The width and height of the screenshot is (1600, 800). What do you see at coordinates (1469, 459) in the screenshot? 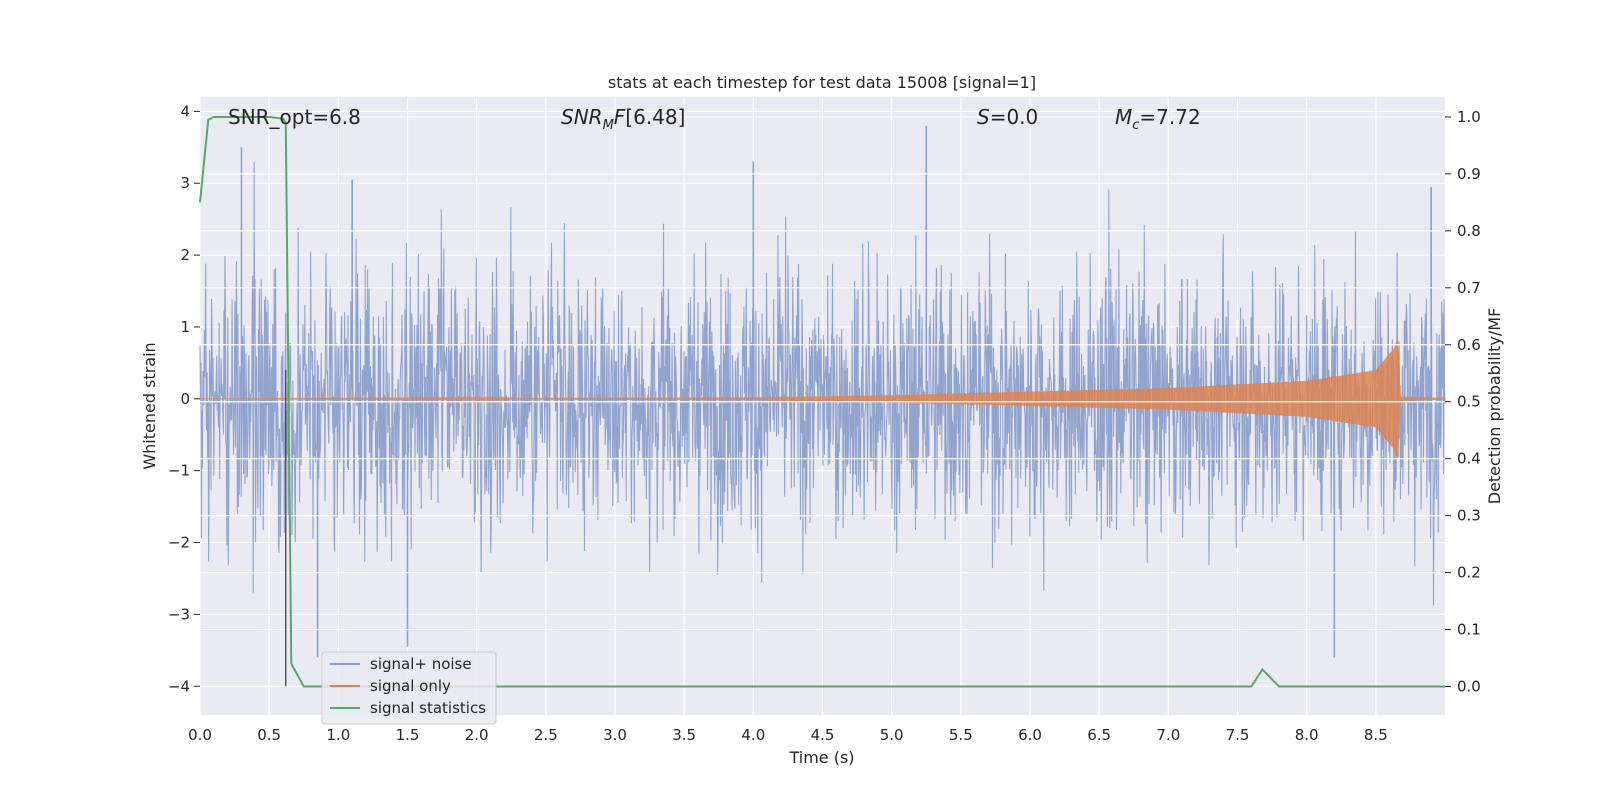
I see `y-right-tick-label: 0.4` at bounding box center [1469, 459].